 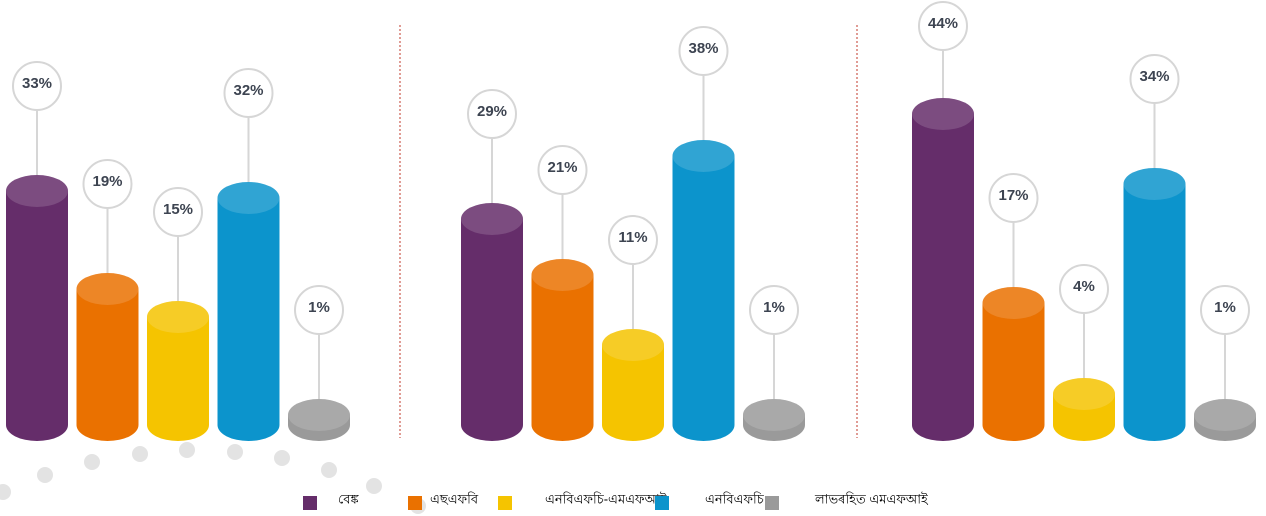 I want to click on data-label: 29%, so click(x=492, y=111).